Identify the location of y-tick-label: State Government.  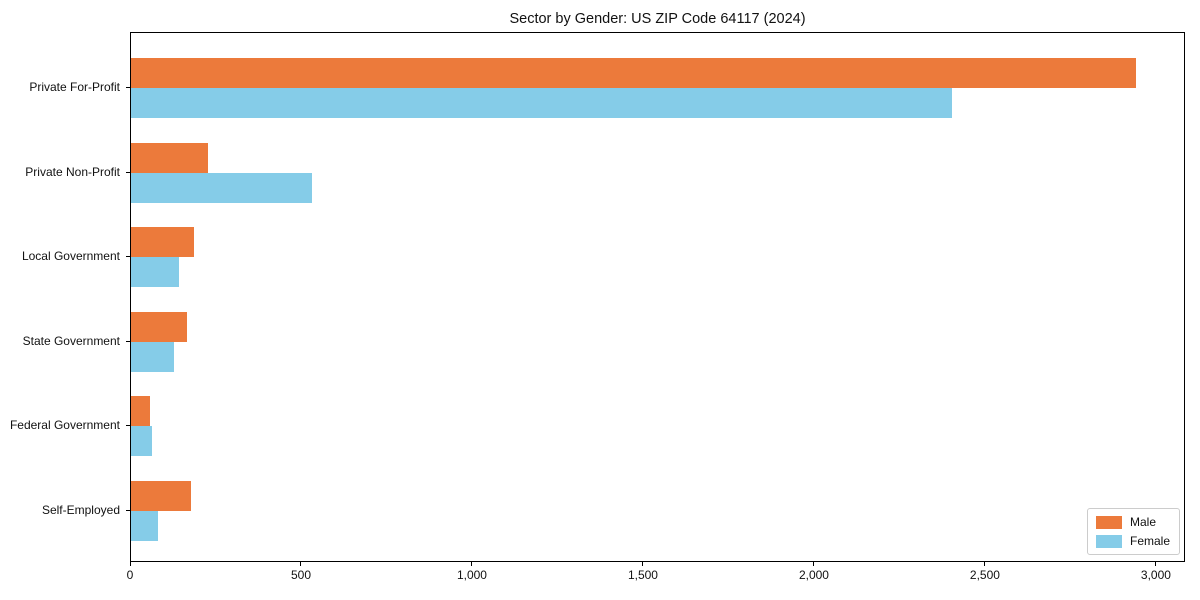
(71, 340).